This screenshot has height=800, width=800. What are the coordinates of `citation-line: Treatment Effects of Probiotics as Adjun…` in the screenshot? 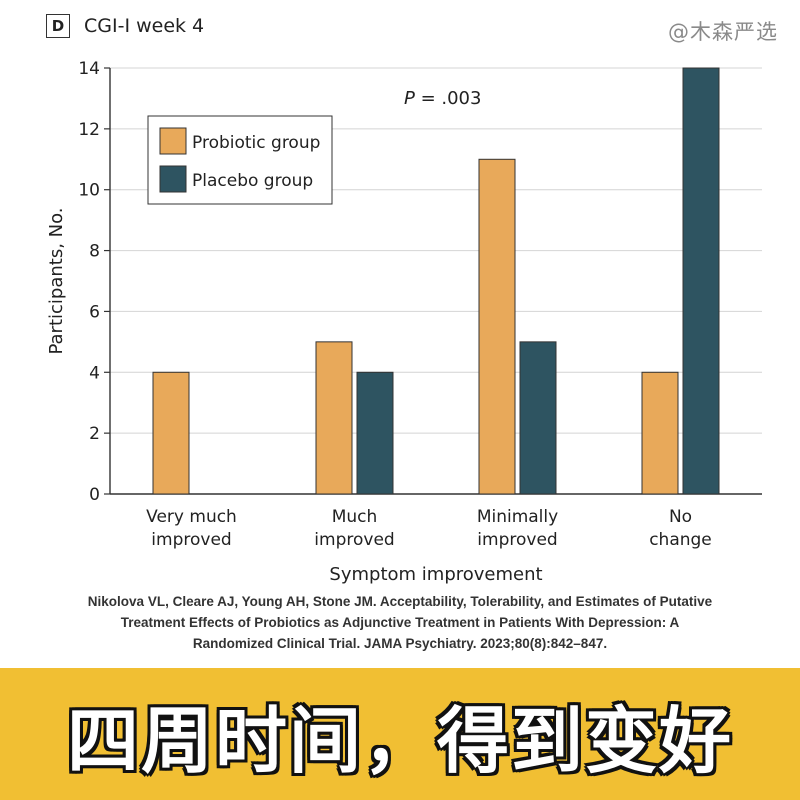 It's located at (400, 622).